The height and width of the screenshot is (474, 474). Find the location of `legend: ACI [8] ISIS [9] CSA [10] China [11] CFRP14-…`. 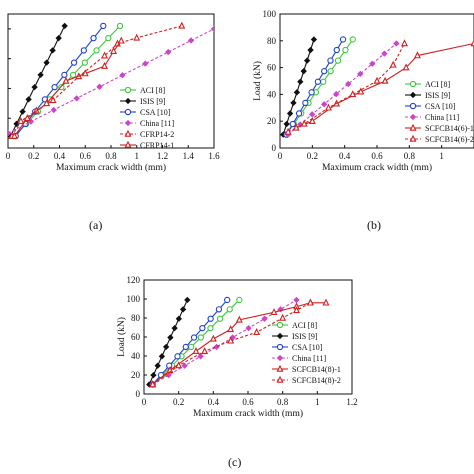

legend: ACI [8] ISIS [9] CSA [10] China [11] CFRP14-… is located at coordinates (147, 118).